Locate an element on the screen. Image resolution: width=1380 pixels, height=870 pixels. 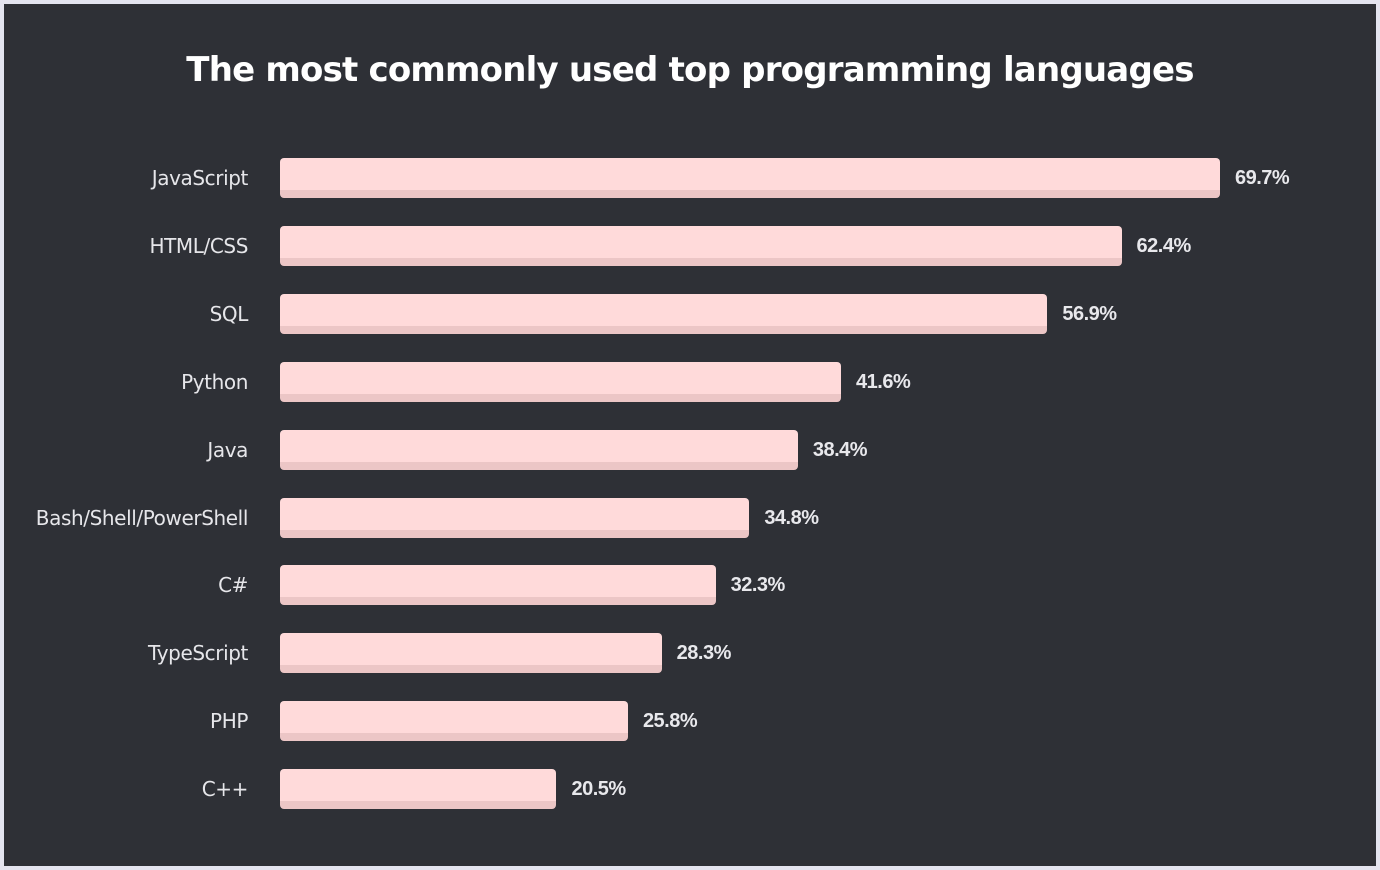
category-label: Java is located at coordinates (227, 449).